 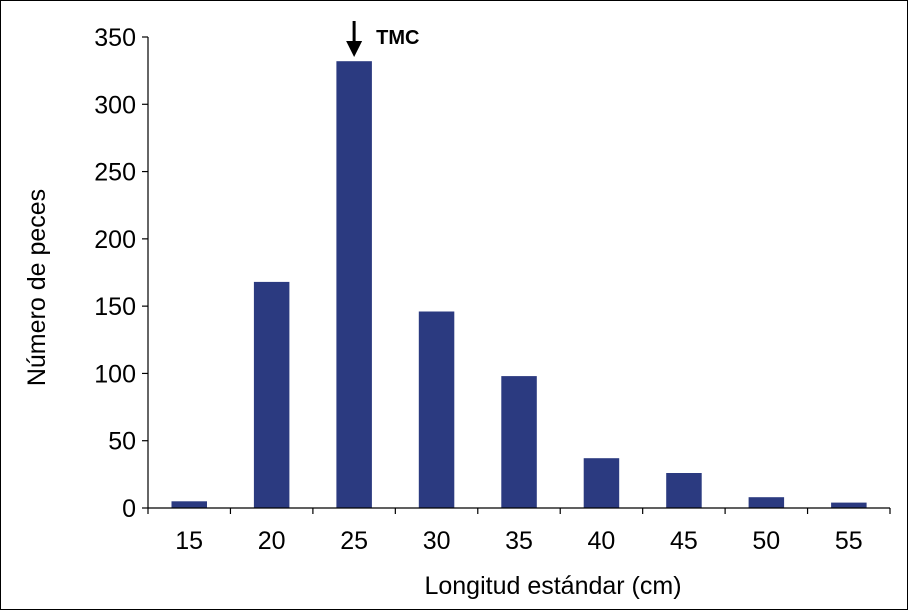 What do you see at coordinates (115, 173) in the screenshot?
I see `y-tick-label: 250` at bounding box center [115, 173].